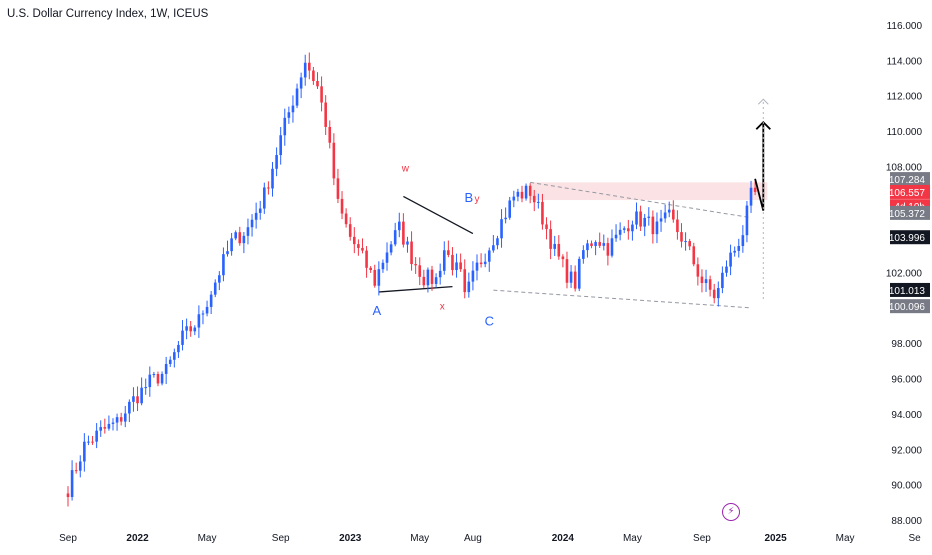  What do you see at coordinates (563, 538) in the screenshot?
I see `x-tick-label: 2024` at bounding box center [563, 538].